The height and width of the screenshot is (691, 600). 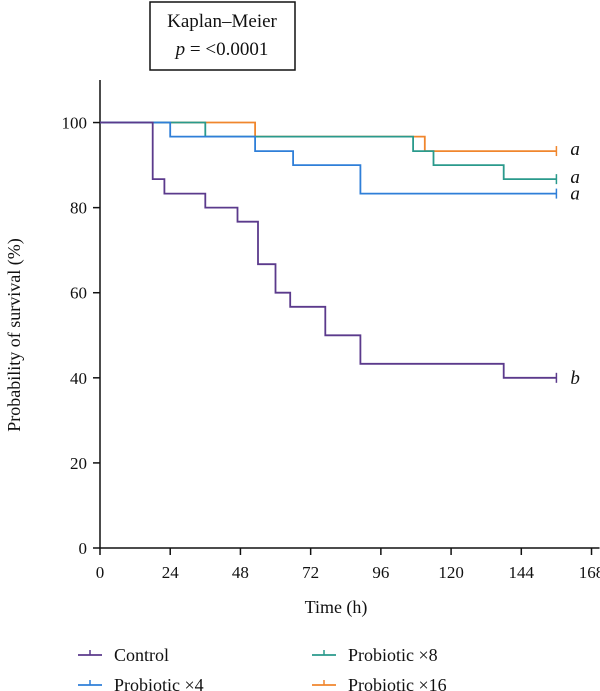 I want to click on legend-item: Probiotic ×8, so click(x=375, y=655).